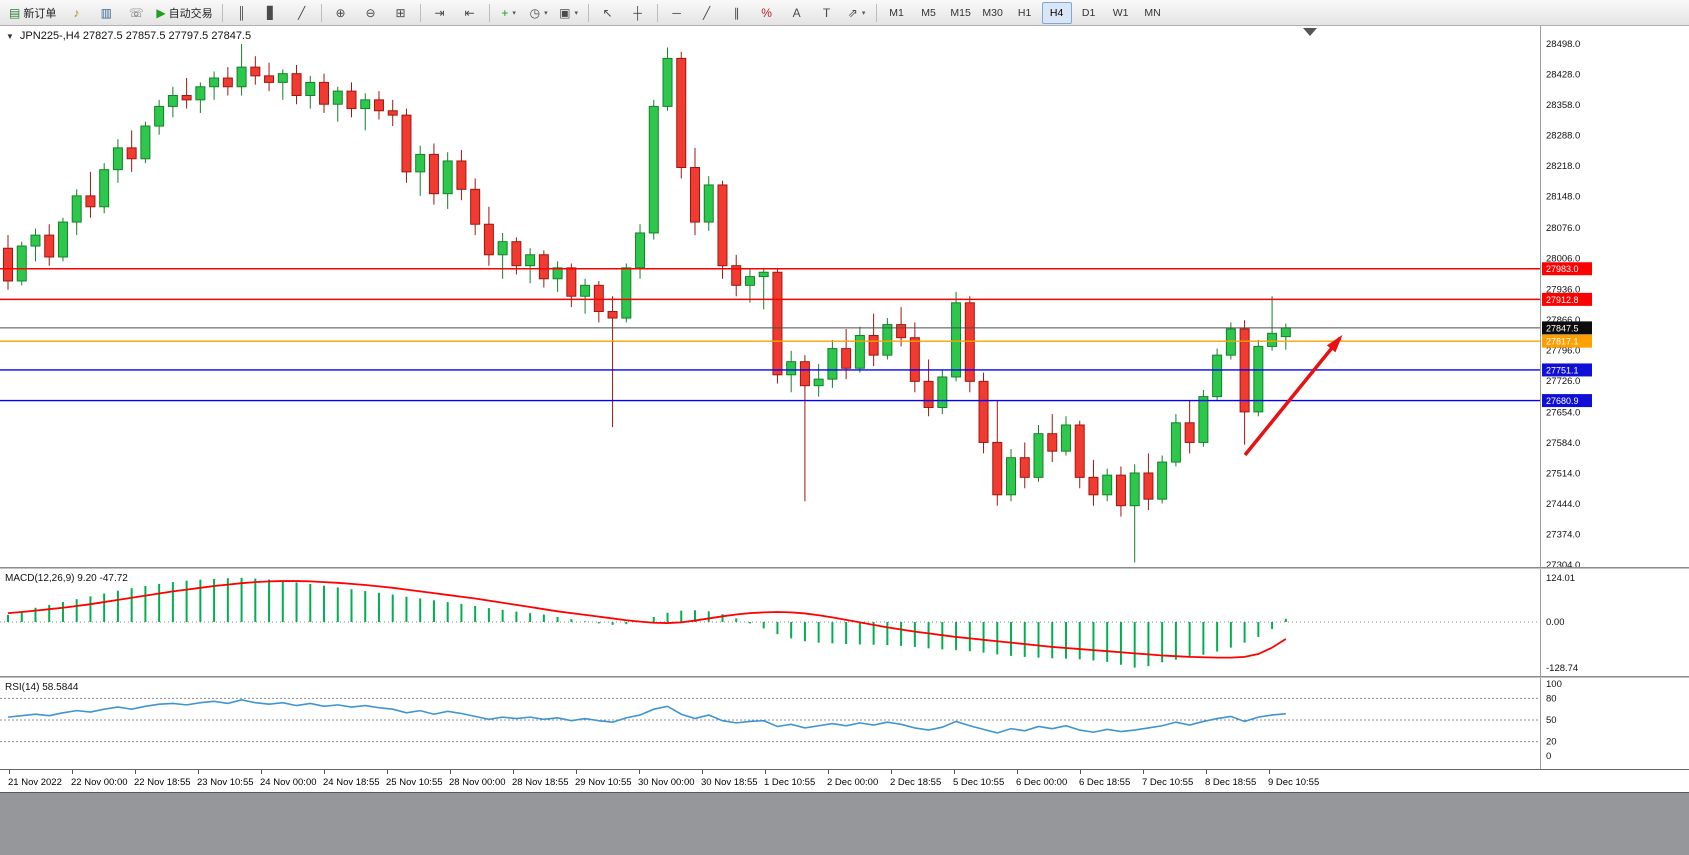 Image resolution: width=1689 pixels, height=855 pixels. What do you see at coordinates (827, 13) in the screenshot?
I see `text-label-button: T` at bounding box center [827, 13].